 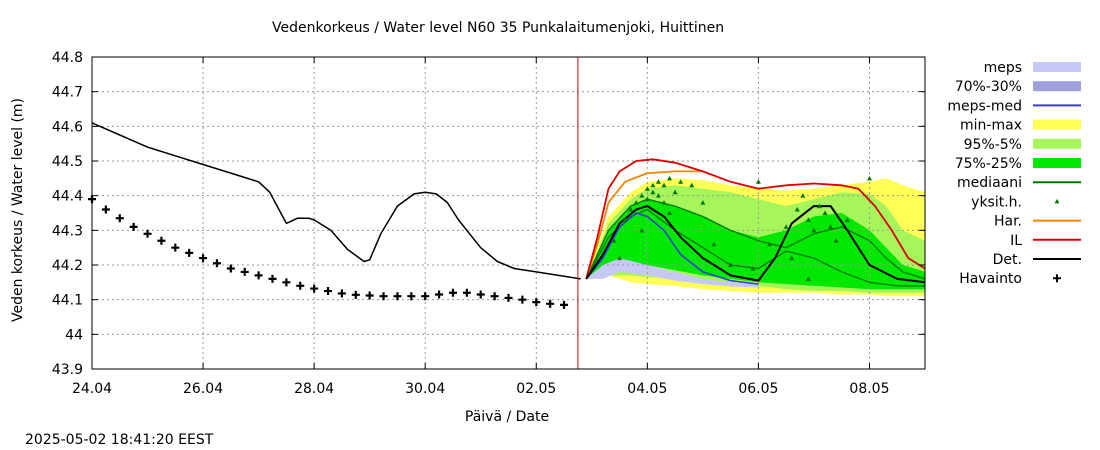 What do you see at coordinates (1008, 222) in the screenshot?
I see `legend-label-har: Har.` at bounding box center [1008, 222].